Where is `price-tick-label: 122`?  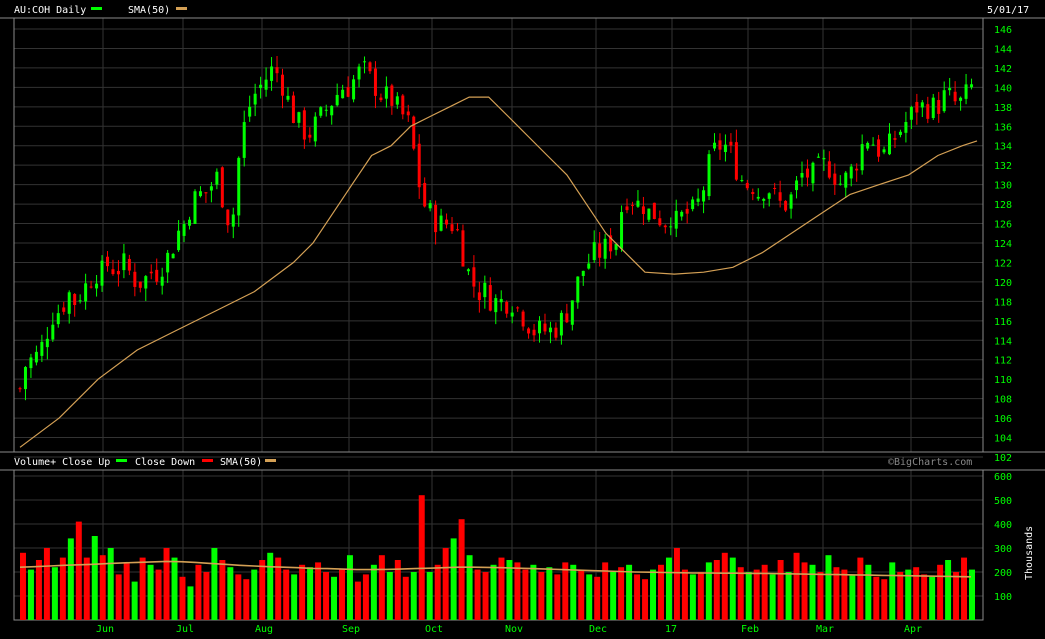
price-tick-label: 122 is located at coordinates (1003, 263).